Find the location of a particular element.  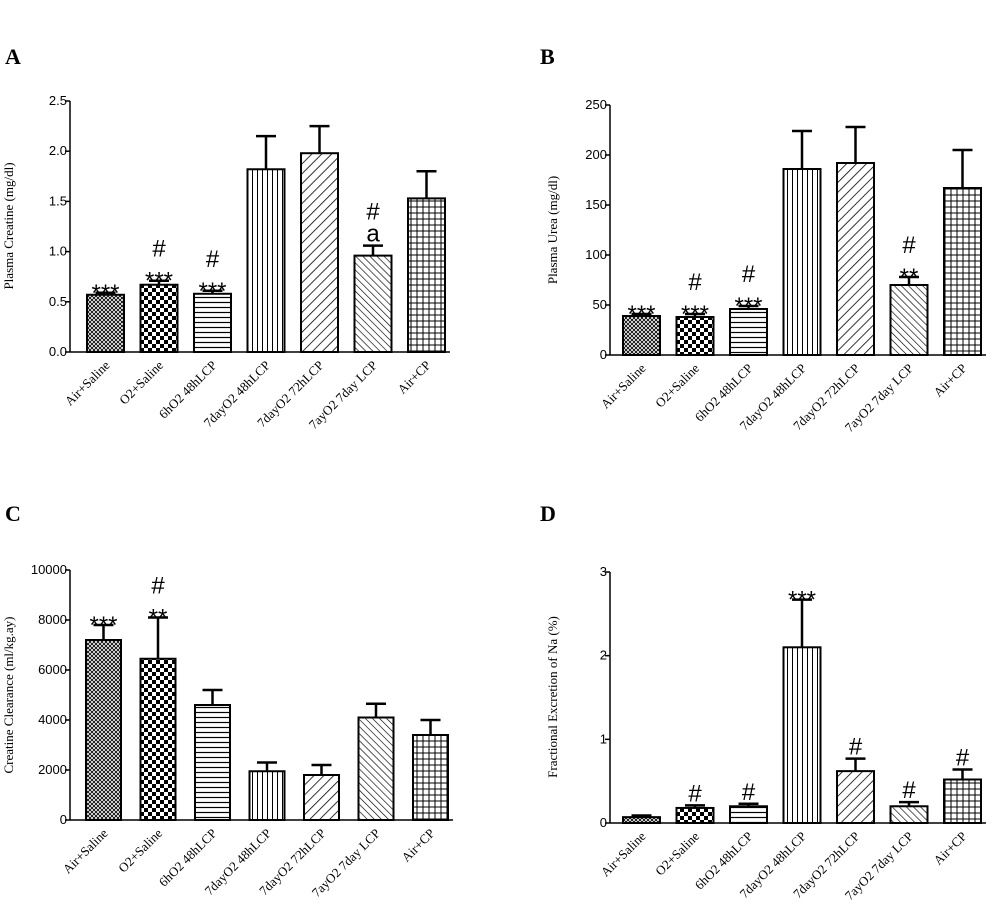

y-tick-label: 1 is located at coordinates (603, 738).